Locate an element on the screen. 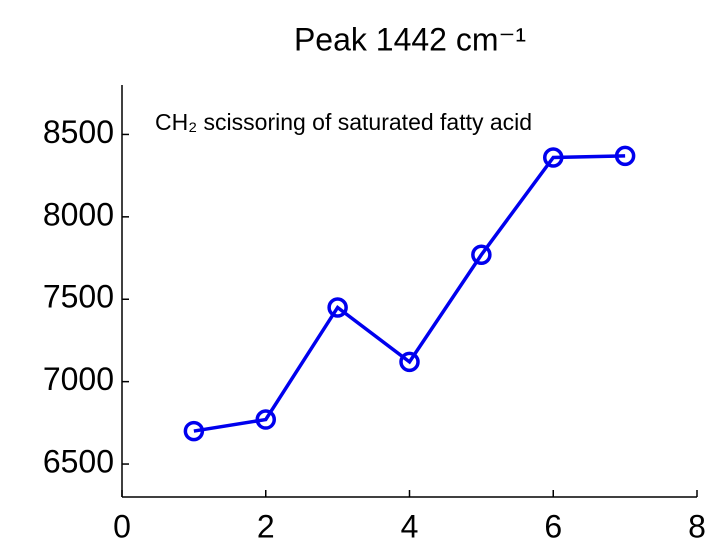  y-tick-label: 8500 is located at coordinates (78, 132).